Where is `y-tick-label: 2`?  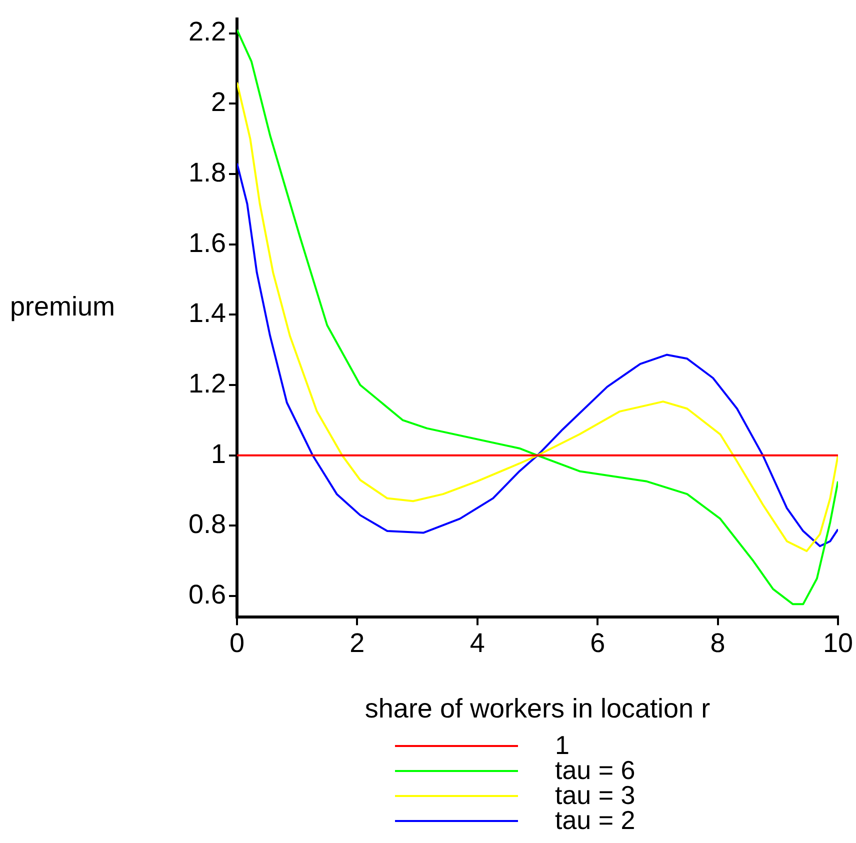 y-tick-label: 2 is located at coordinates (218, 102).